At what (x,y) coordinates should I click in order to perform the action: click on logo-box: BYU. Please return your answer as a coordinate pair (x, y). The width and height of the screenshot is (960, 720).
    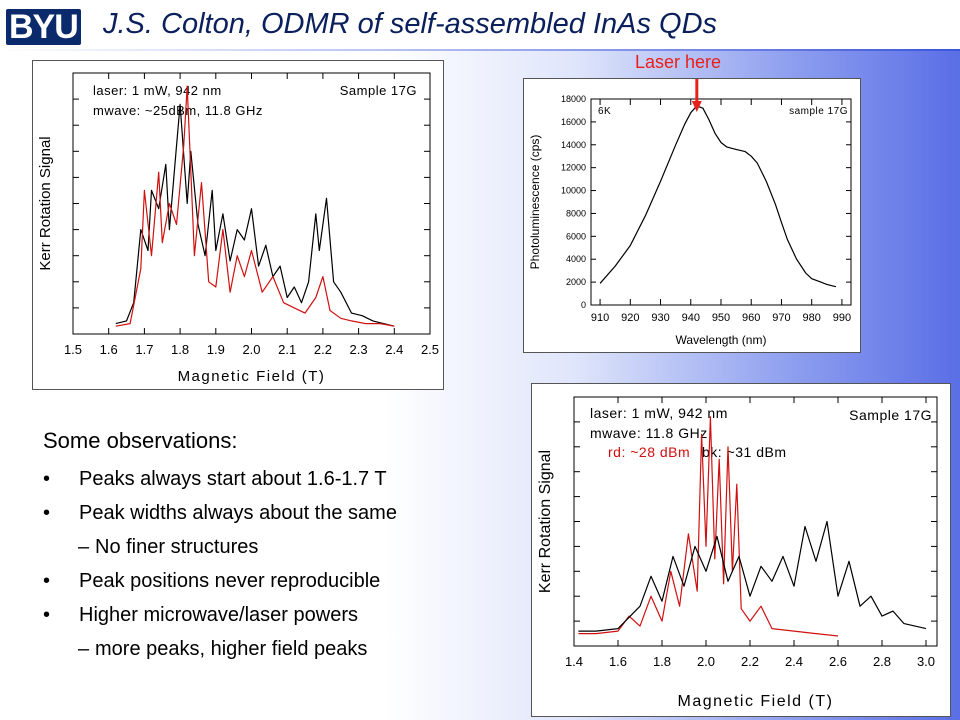
    Looking at the image, I should click on (43, 26).